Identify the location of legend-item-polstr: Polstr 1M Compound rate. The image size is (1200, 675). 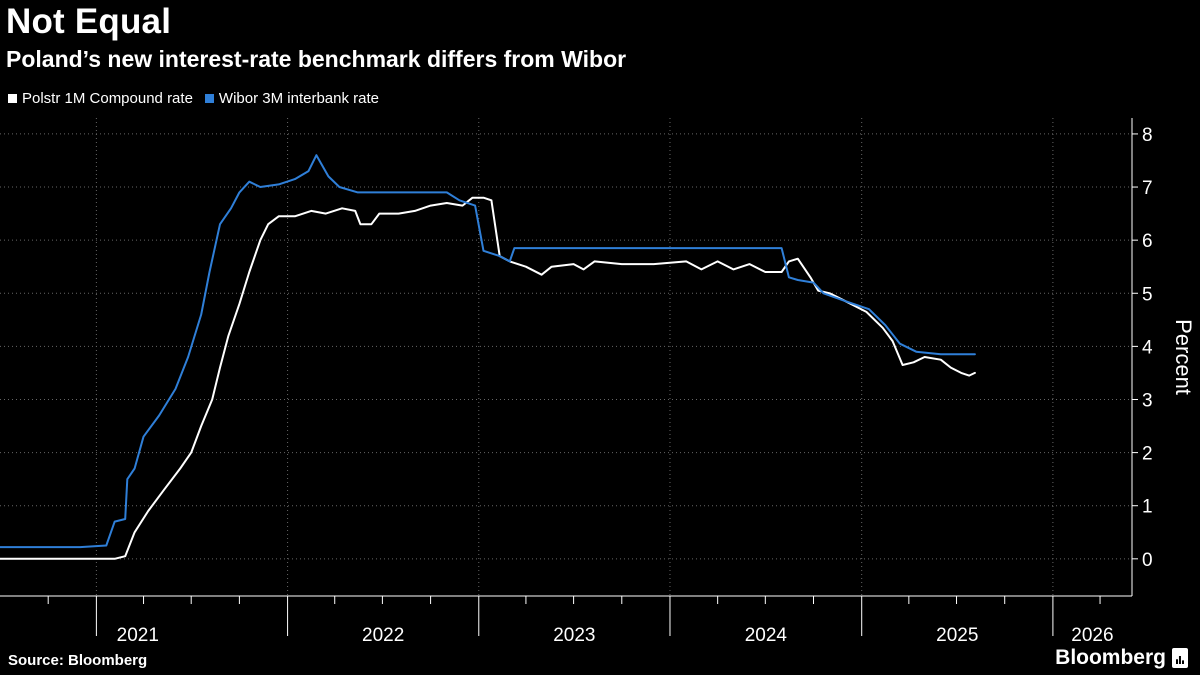
(100, 98).